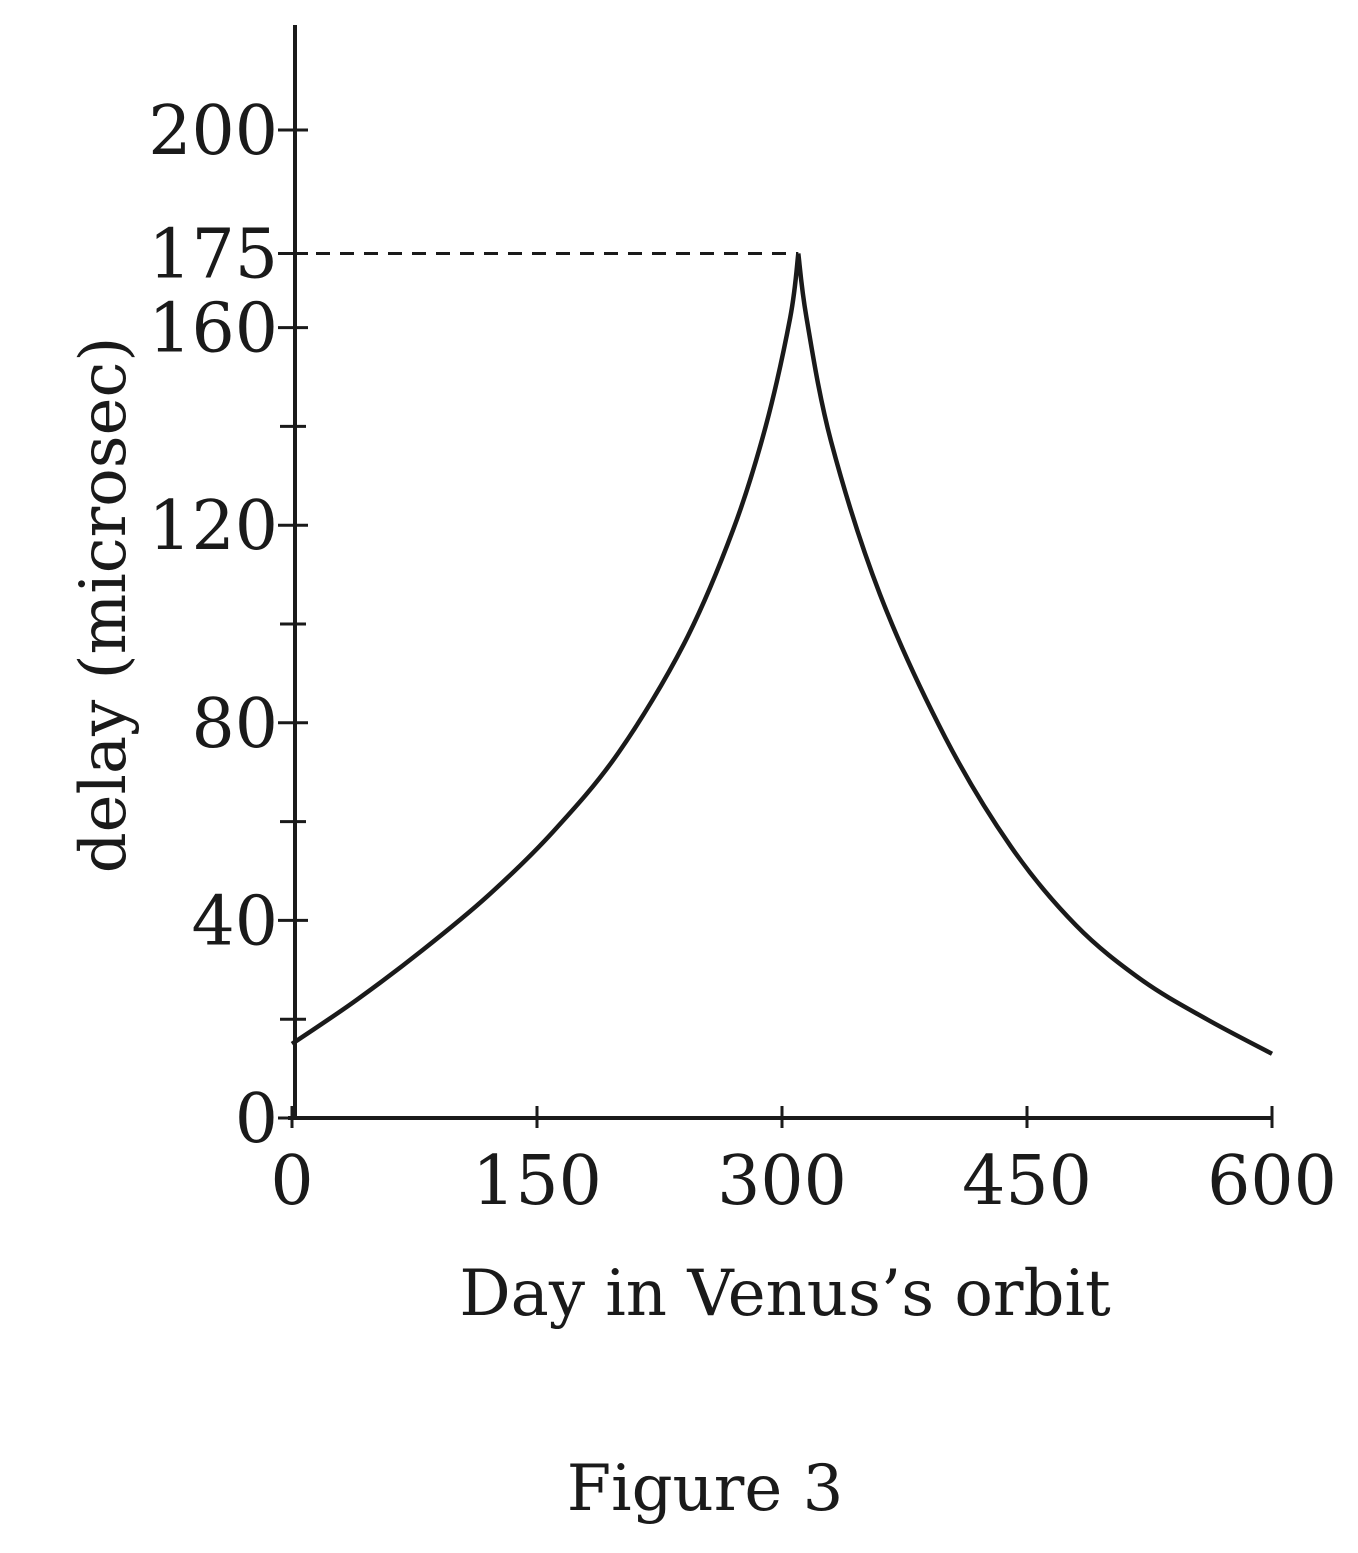  What do you see at coordinates (291, 1181) in the screenshot?
I see `x-tick-label-0: 0` at bounding box center [291, 1181].